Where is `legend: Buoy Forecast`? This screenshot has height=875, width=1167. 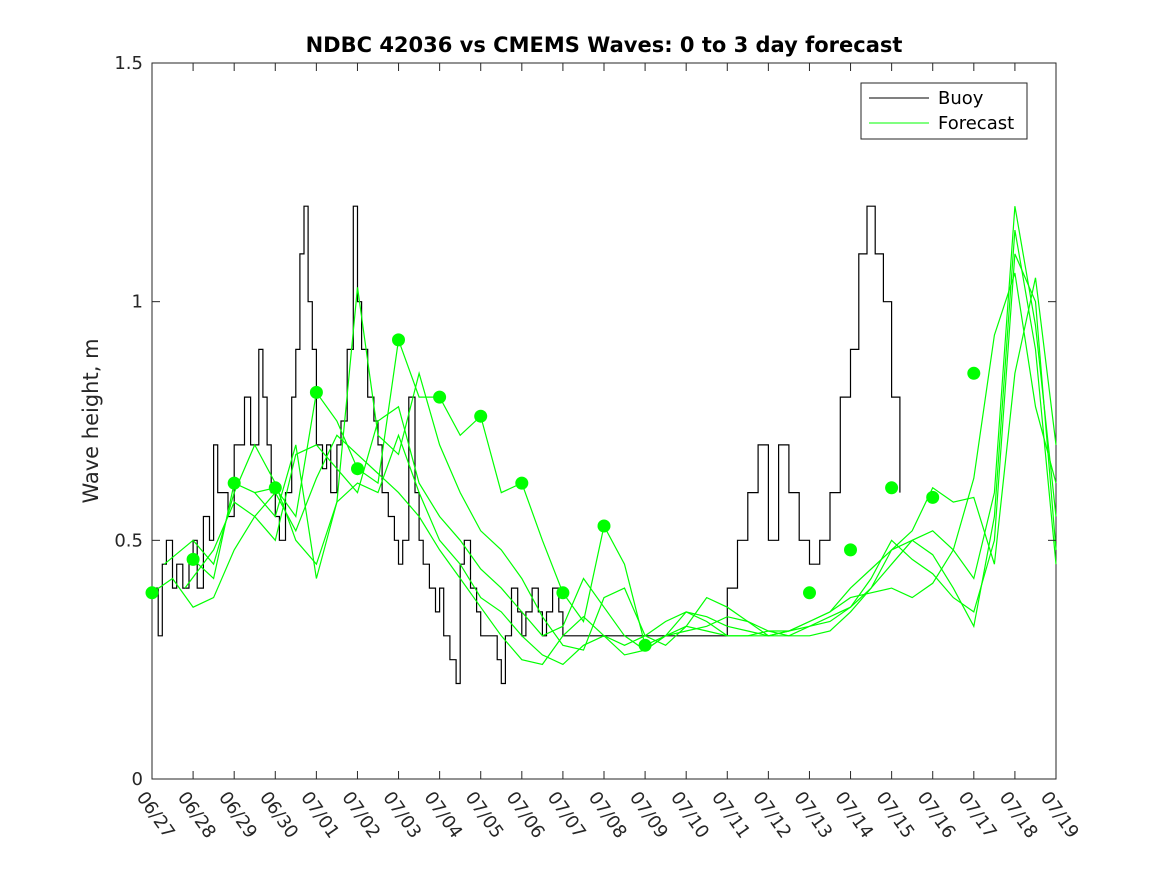
legend: Buoy Forecast is located at coordinates (944, 111).